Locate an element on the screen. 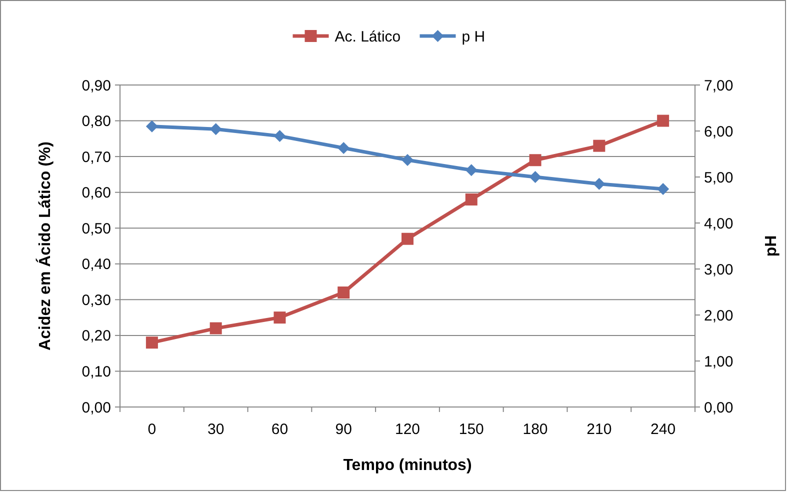 The width and height of the screenshot is (787, 492). x-tick-label: 0 is located at coordinates (152, 429).